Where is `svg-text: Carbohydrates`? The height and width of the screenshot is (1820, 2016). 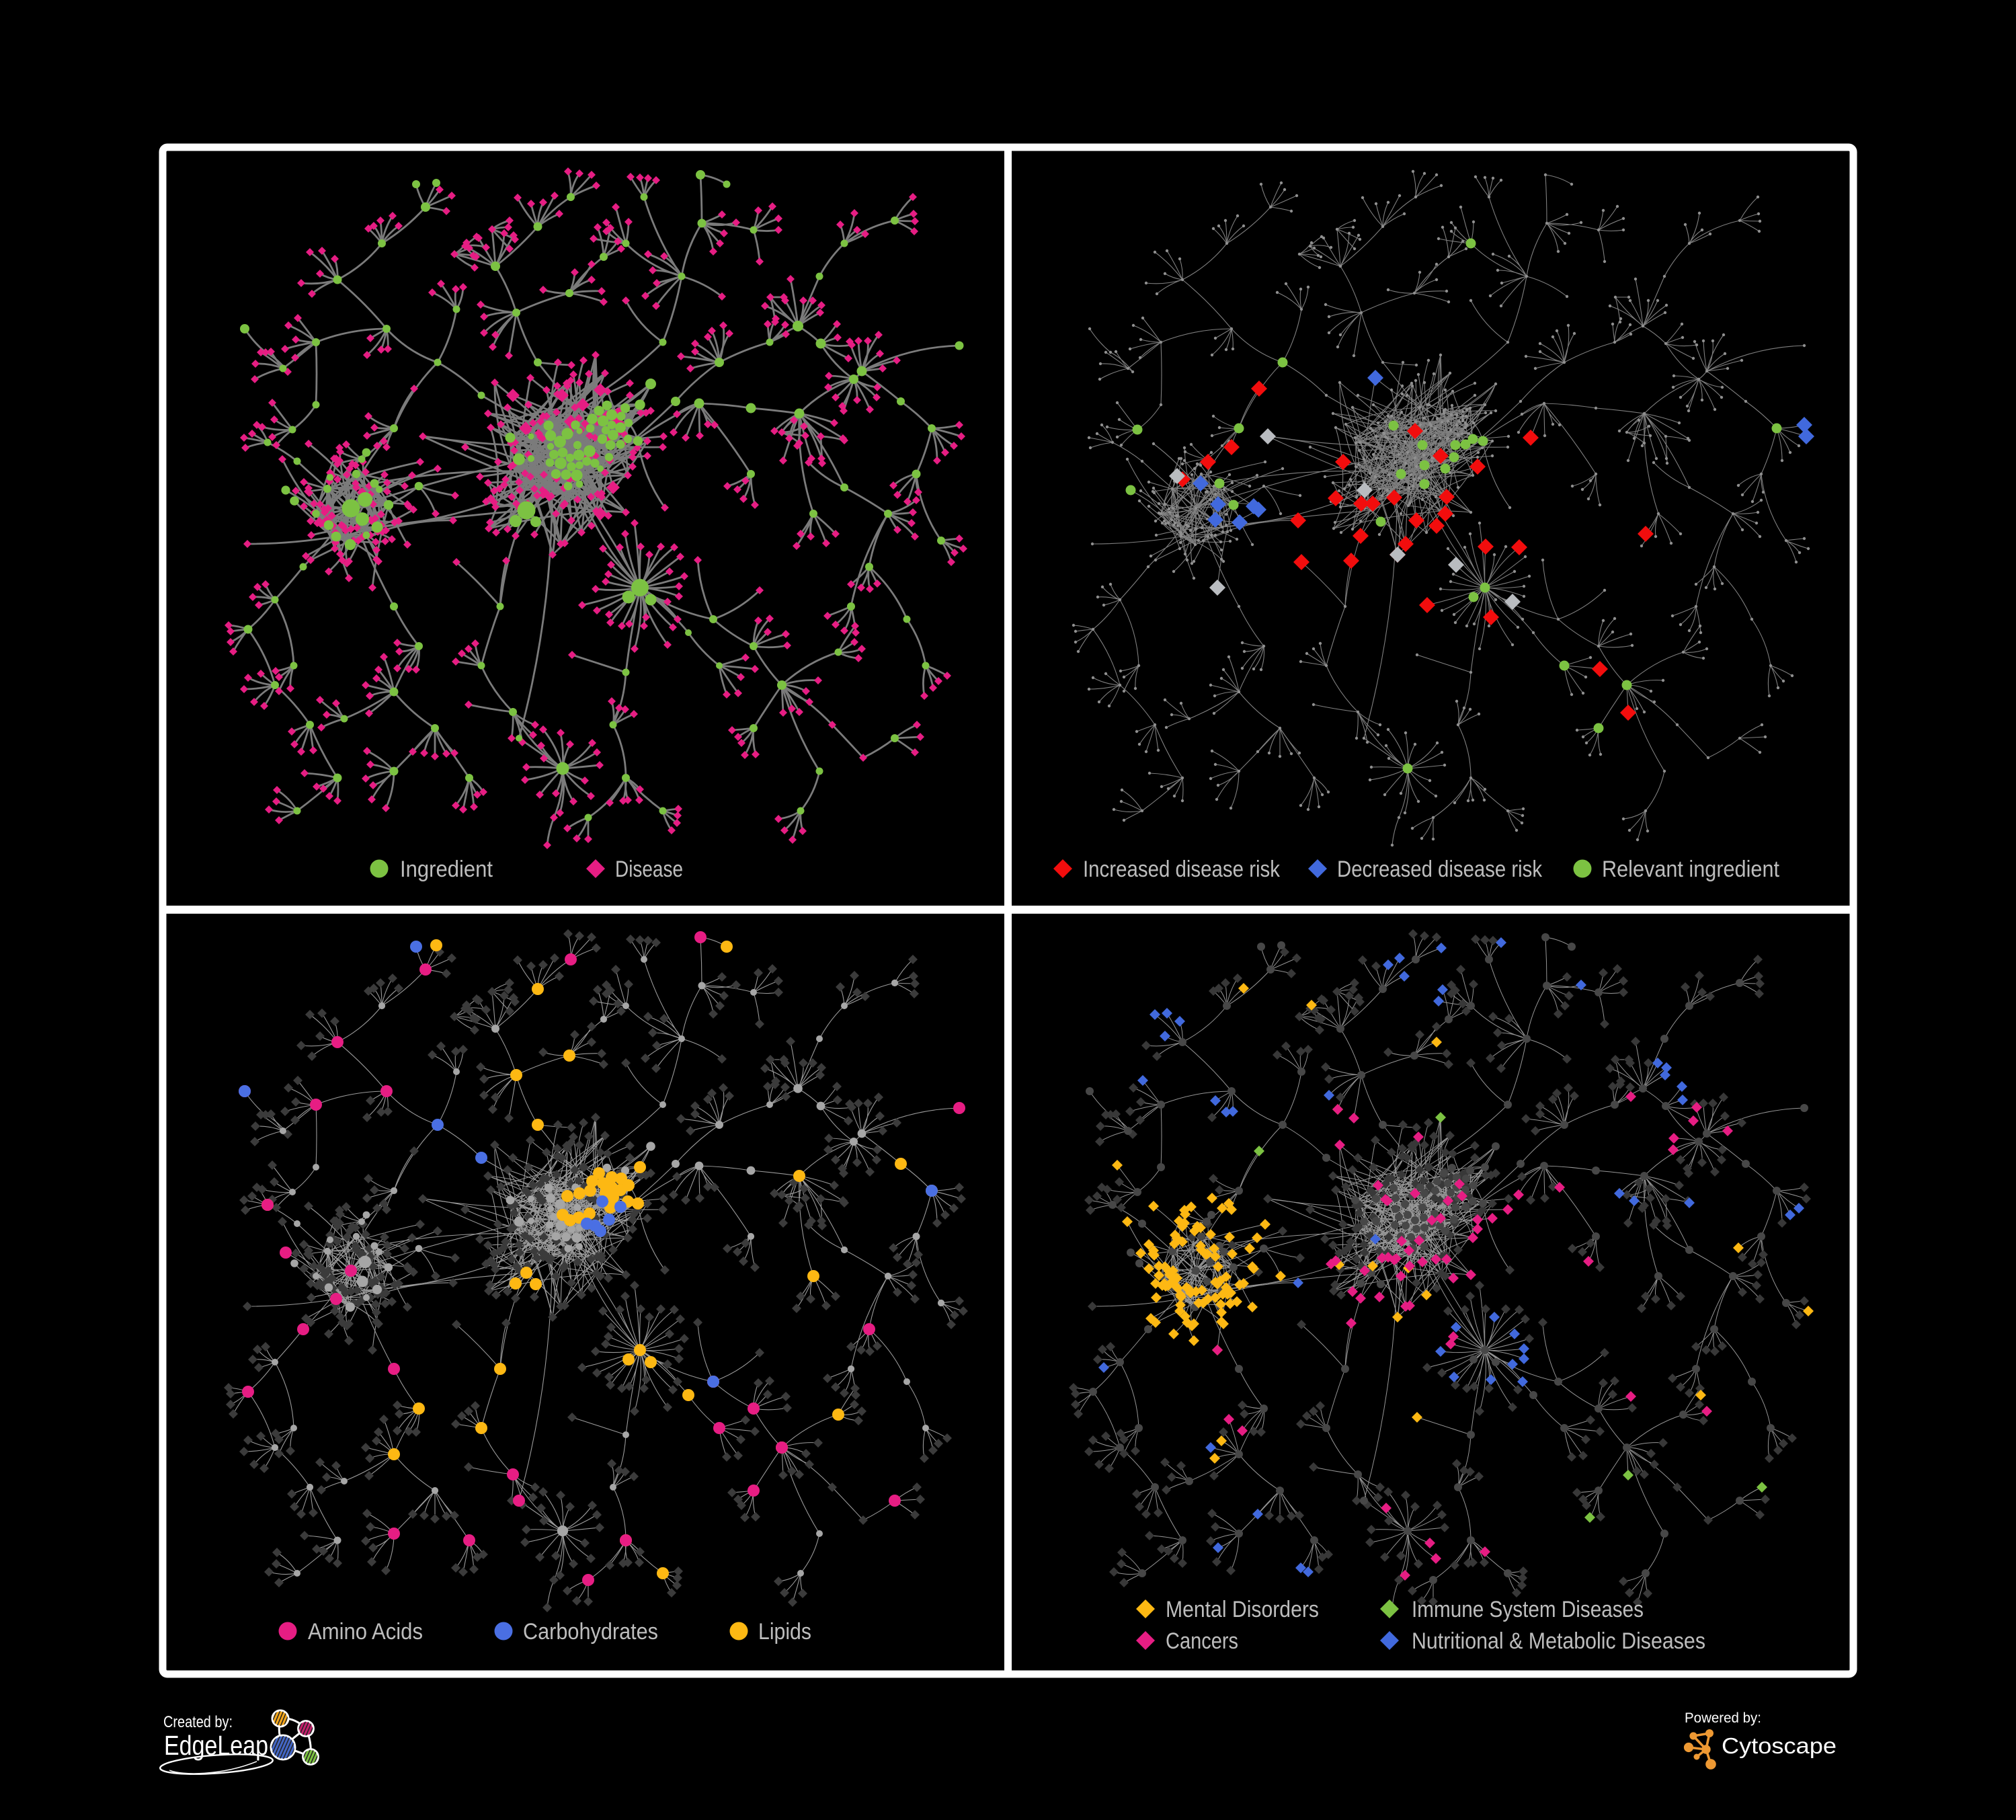 svg-text: Carbohydrates is located at coordinates (590, 1632).